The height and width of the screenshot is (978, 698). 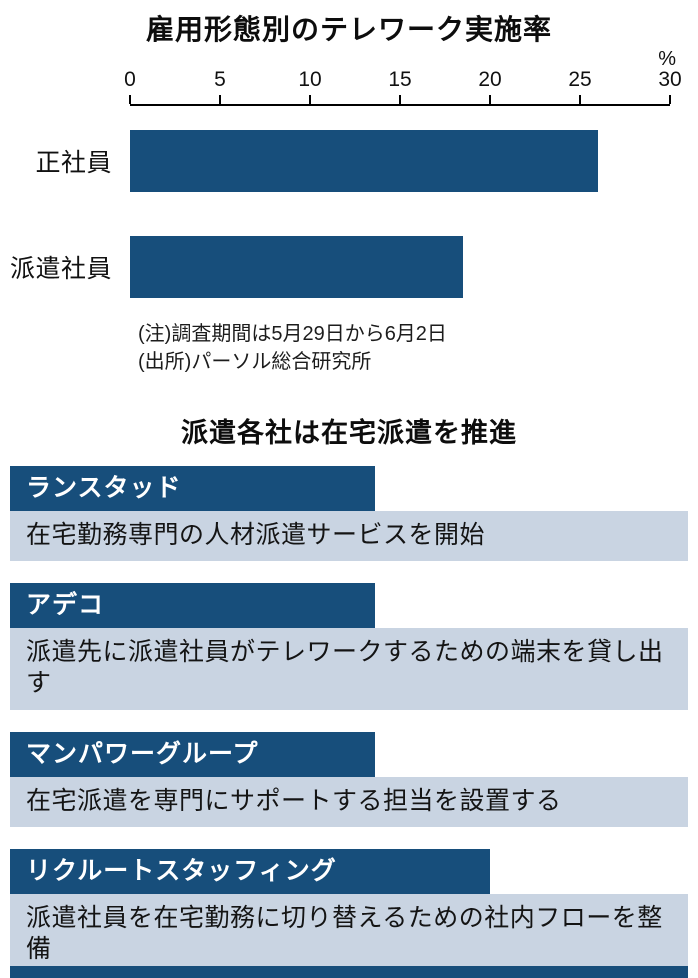 I want to click on company-name-header: ランスタッド, so click(x=192, y=488).